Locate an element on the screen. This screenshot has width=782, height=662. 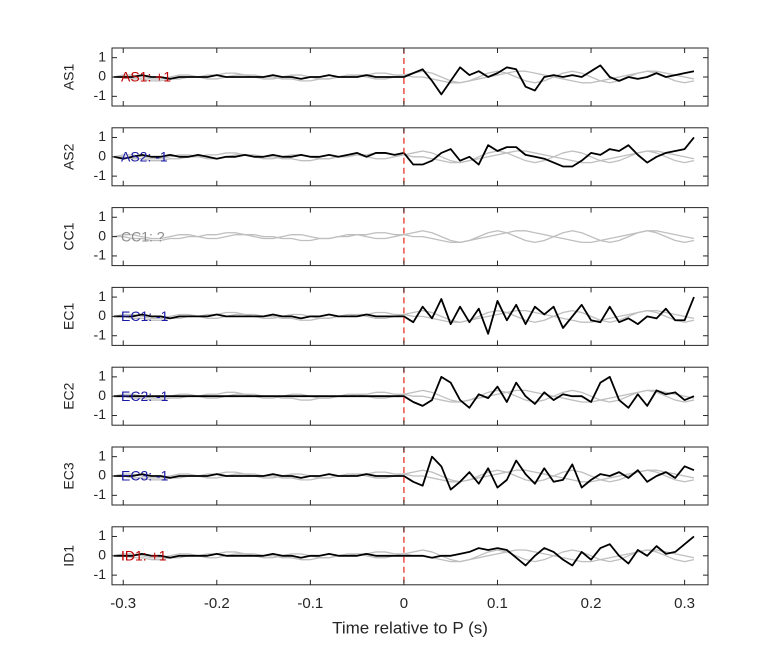
y-axis-label: AS2 is located at coordinates (69, 156).